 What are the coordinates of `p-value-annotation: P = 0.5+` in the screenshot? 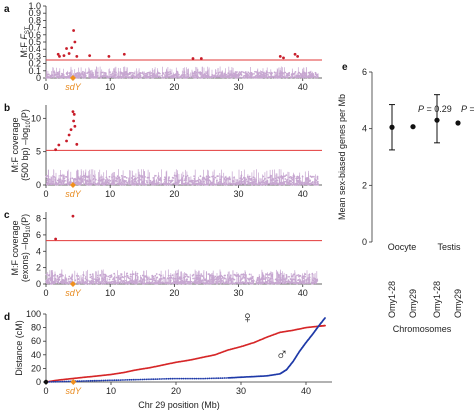 It's located at (467, 109).